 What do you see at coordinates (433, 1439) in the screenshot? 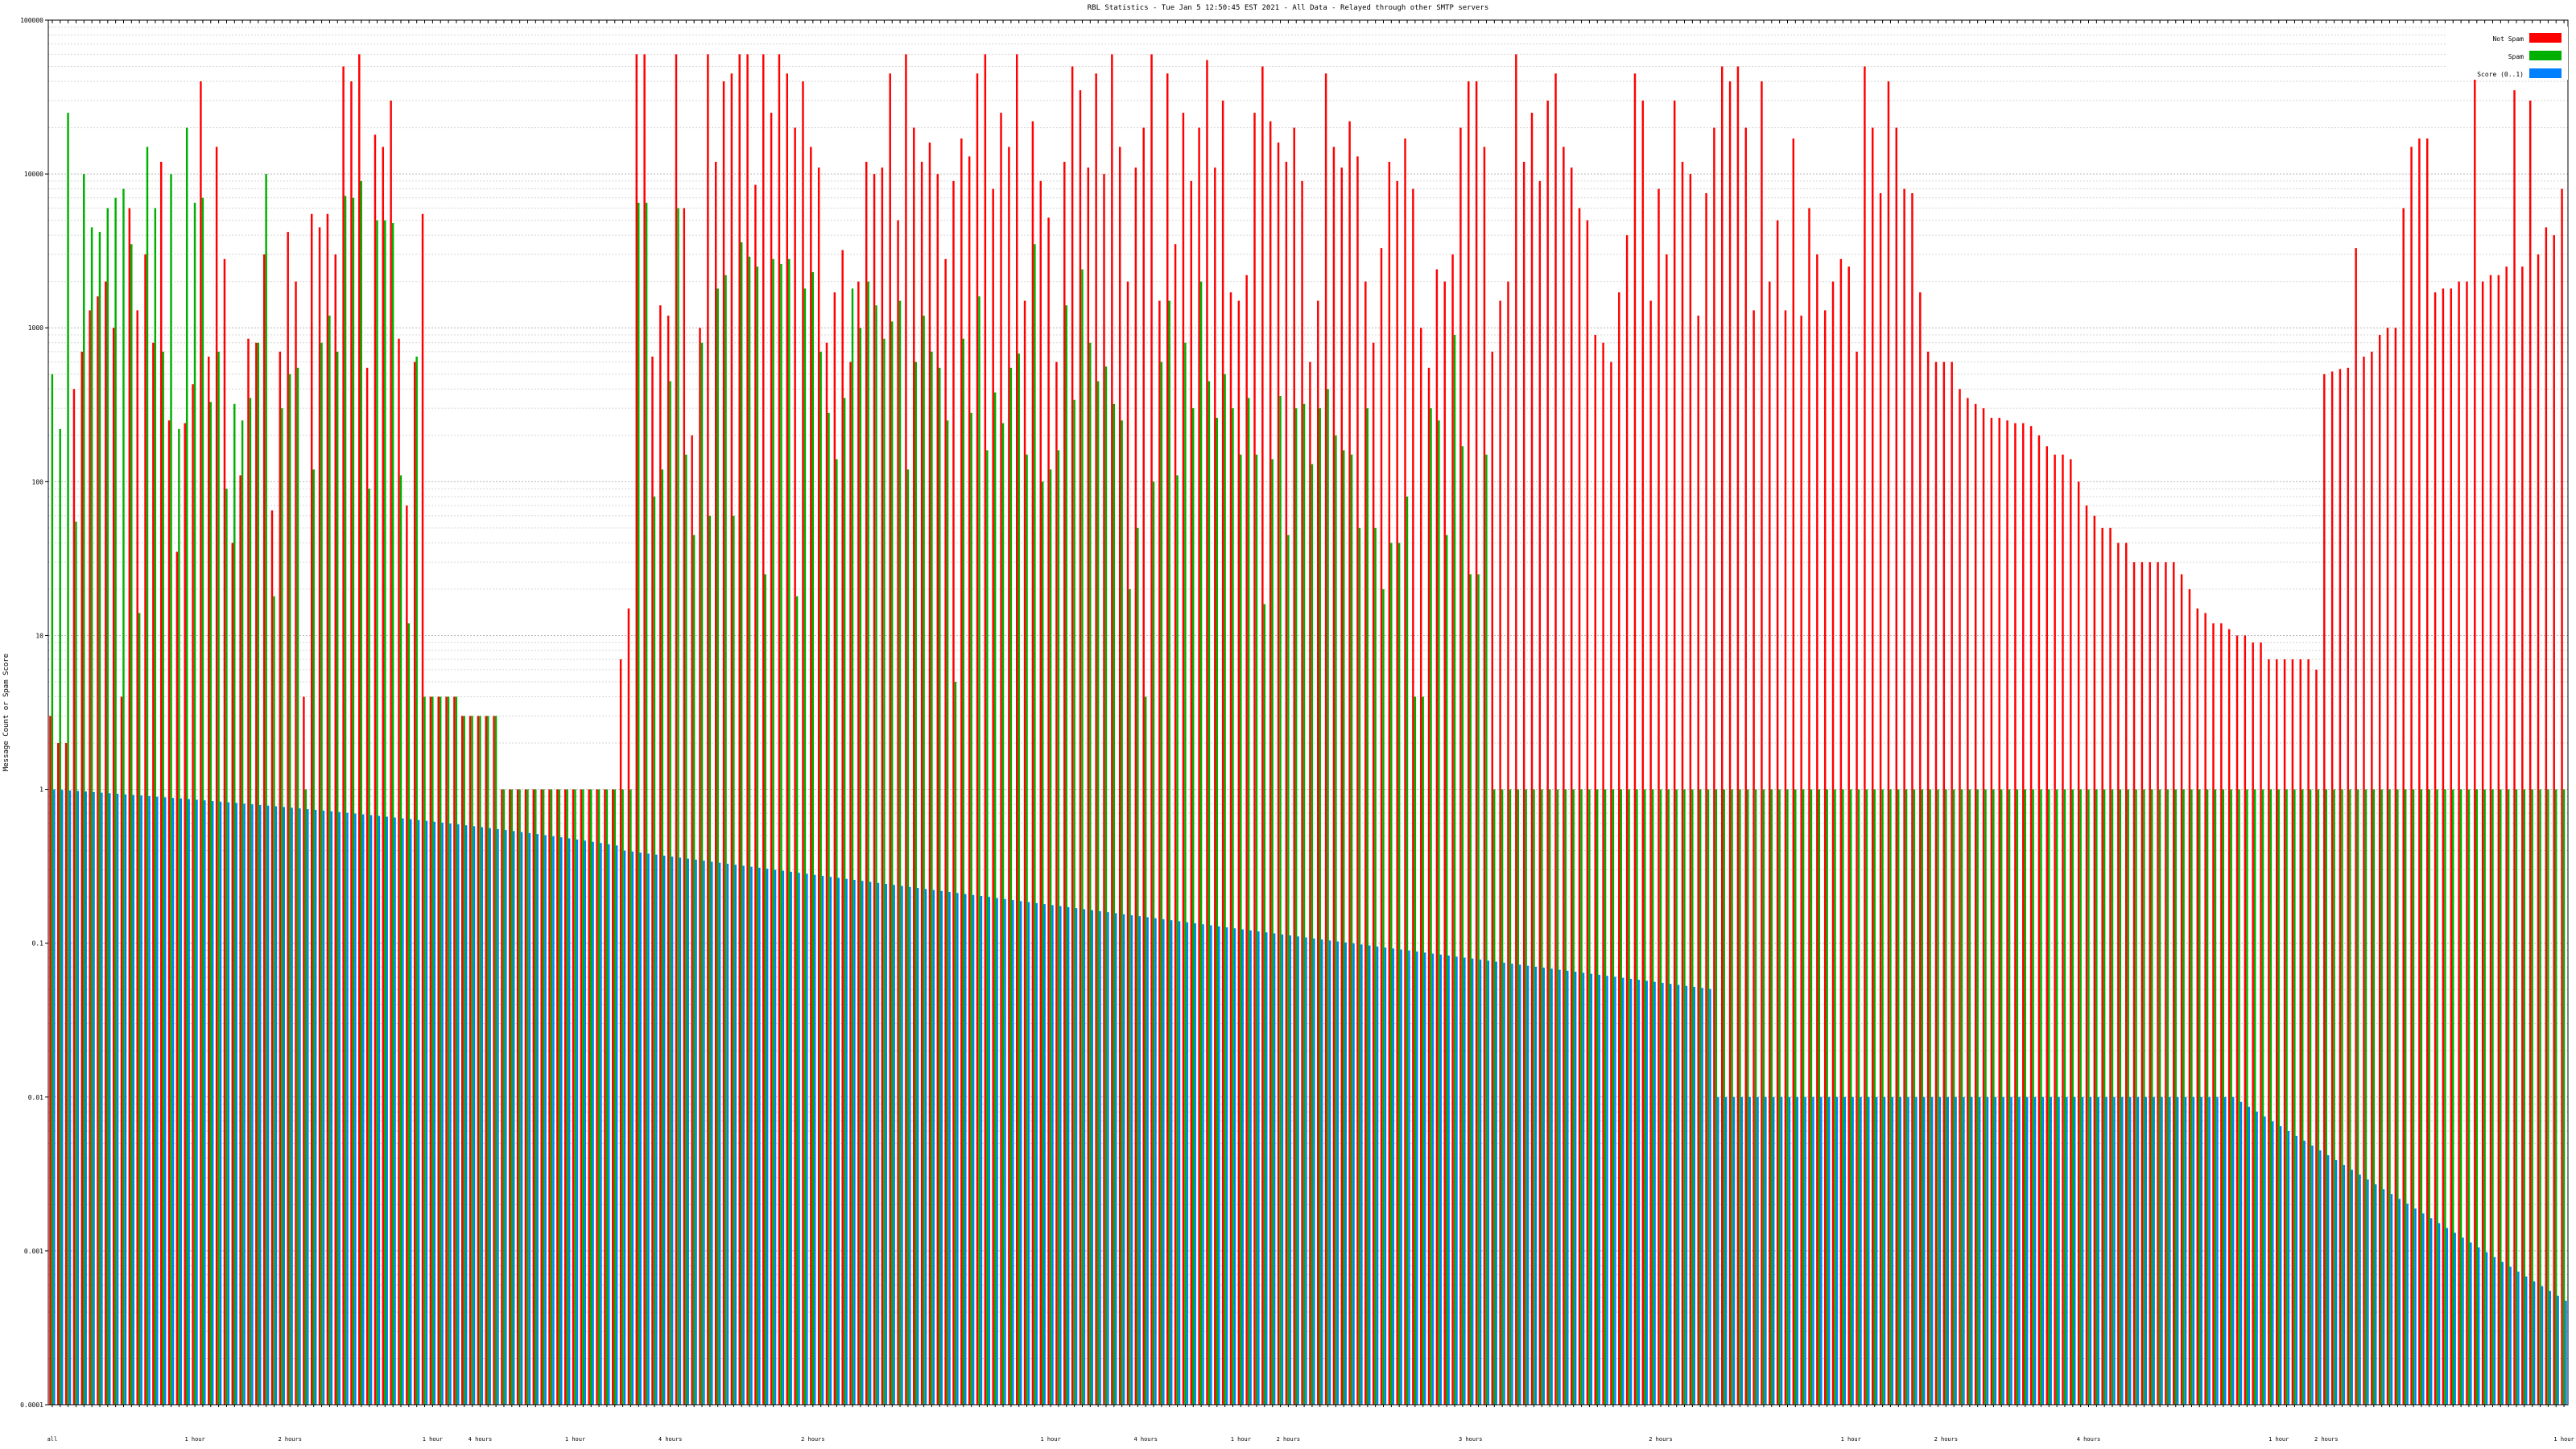
I see `category-label: 1 hour` at bounding box center [433, 1439].